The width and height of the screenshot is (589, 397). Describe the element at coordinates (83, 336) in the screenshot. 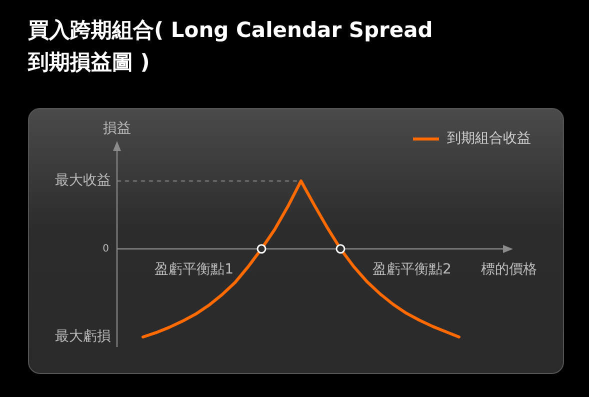

I see `text: 最大虧損` at that location.